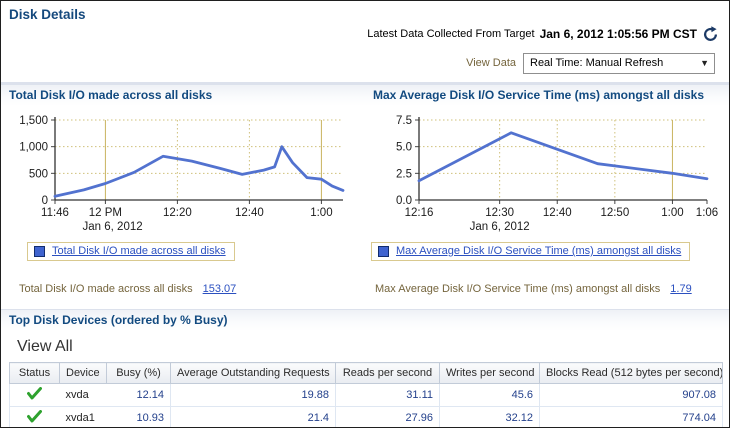 The height and width of the screenshot is (428, 730). I want to click on column-header: Device, so click(83, 373).